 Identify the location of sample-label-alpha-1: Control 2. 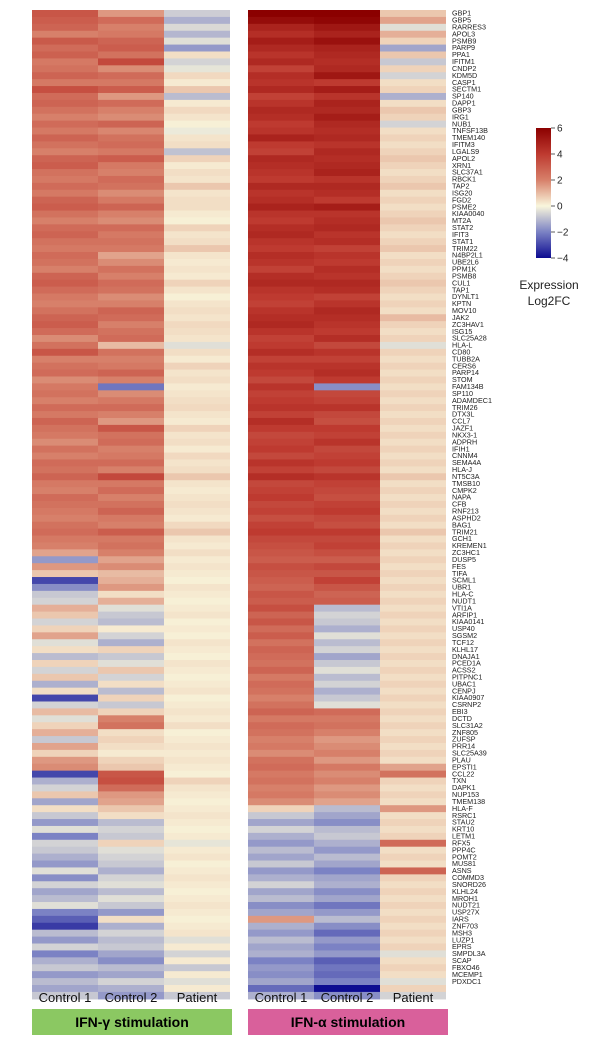
(347, 997).